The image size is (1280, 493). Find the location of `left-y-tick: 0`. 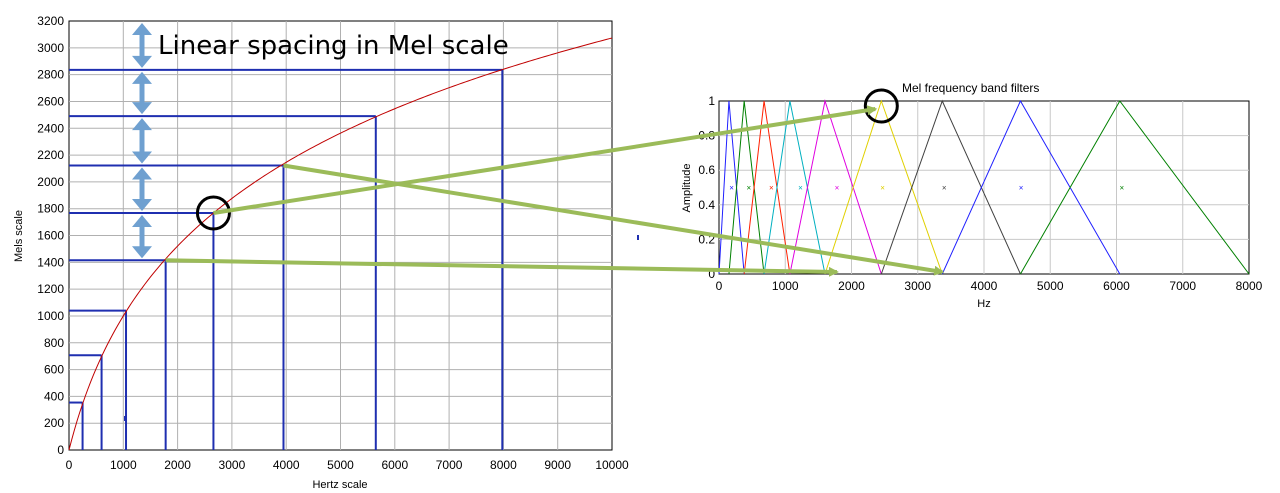

left-y-tick: 0 is located at coordinates (60, 450).